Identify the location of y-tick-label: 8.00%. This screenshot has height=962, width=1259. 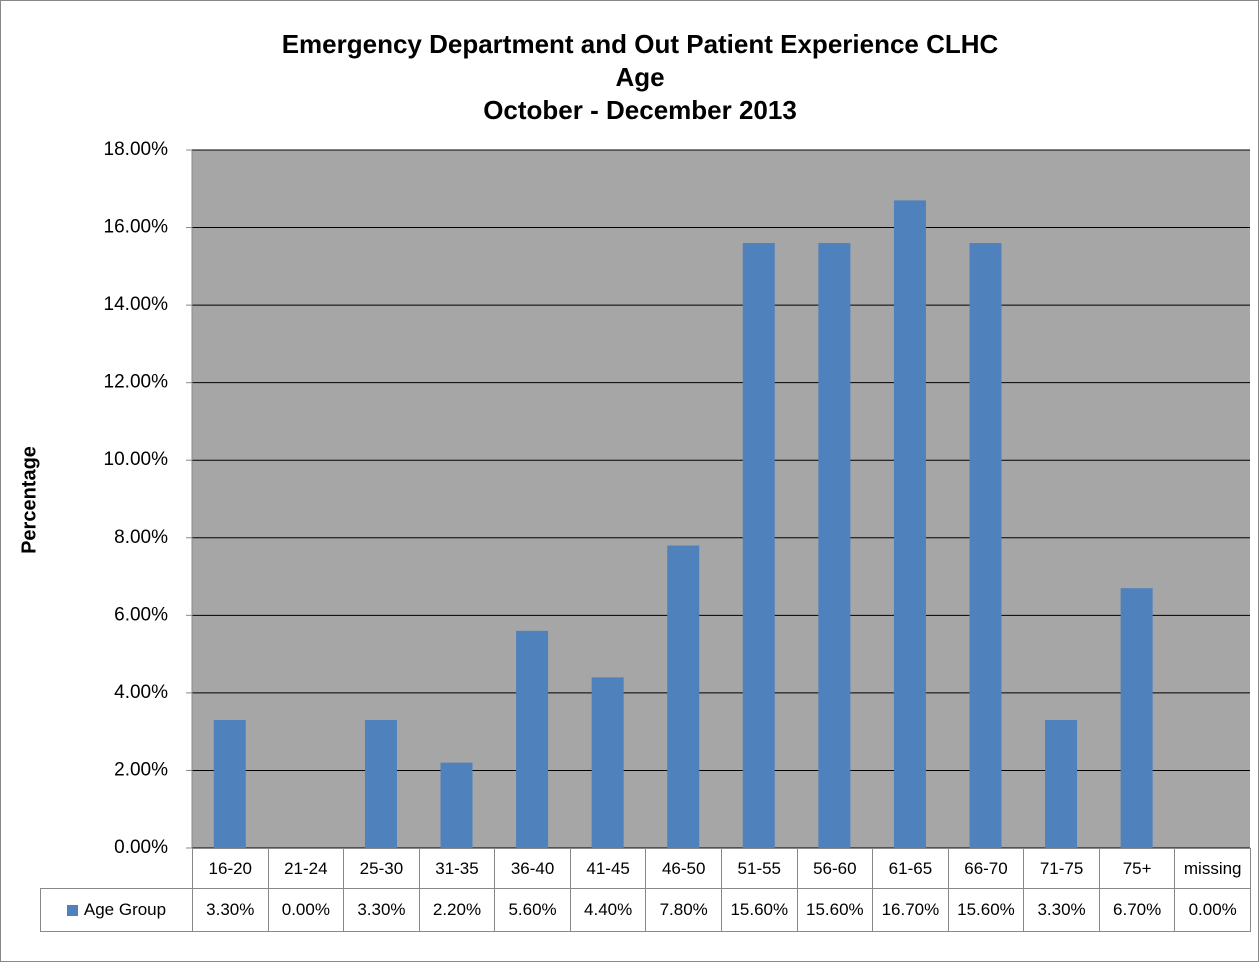
(141, 537).